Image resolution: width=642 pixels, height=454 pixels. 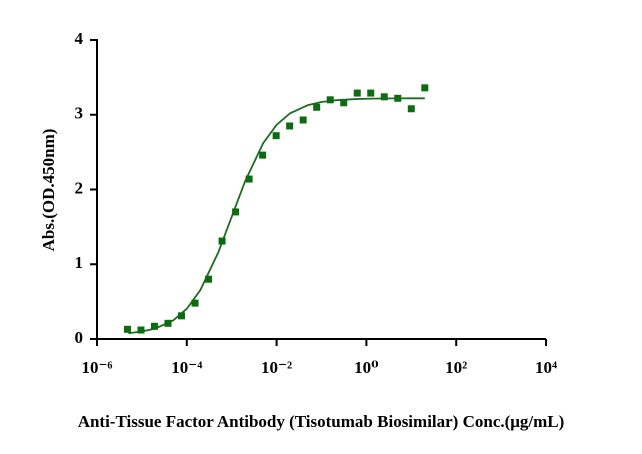 I want to click on y-tick-label: 4, so click(x=79, y=38).